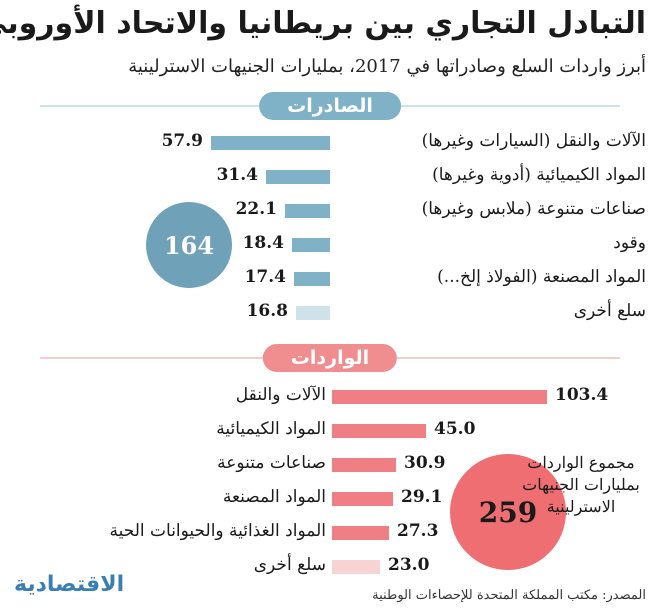 This screenshot has width=660, height=615. What do you see at coordinates (425, 463) in the screenshot?
I see `imports-value-label: 30.9` at bounding box center [425, 463].